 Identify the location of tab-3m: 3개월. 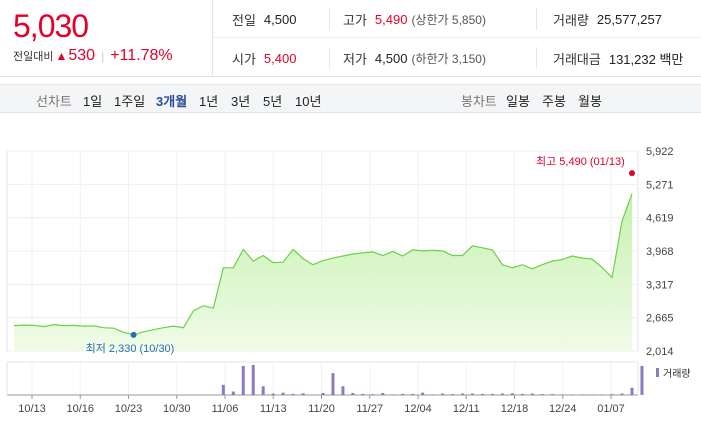
(172, 101).